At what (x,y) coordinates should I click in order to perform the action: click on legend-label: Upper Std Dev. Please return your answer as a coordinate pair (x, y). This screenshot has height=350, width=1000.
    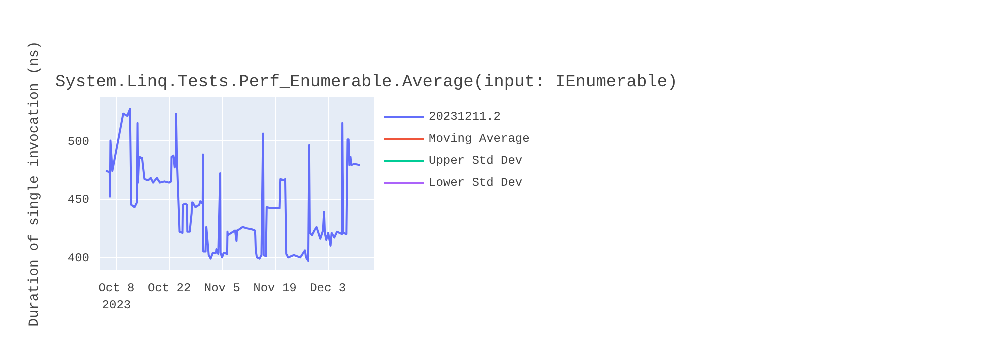
    Looking at the image, I should click on (476, 161).